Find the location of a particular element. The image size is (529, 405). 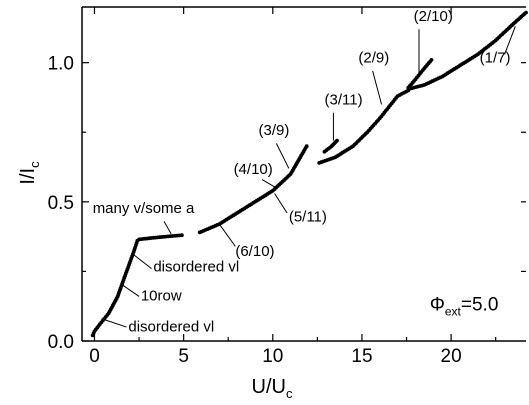

x-tick-label: 5 is located at coordinates (183, 356).